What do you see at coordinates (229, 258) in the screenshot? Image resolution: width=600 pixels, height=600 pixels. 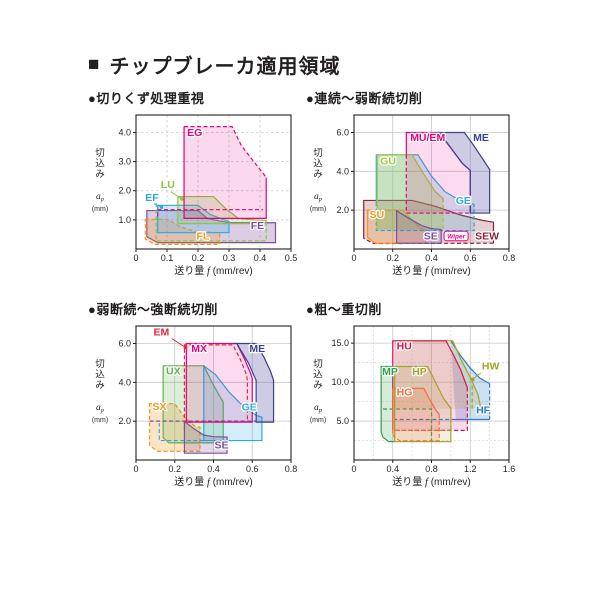 I see `x-tick-0.3: 0.3` at bounding box center [229, 258].